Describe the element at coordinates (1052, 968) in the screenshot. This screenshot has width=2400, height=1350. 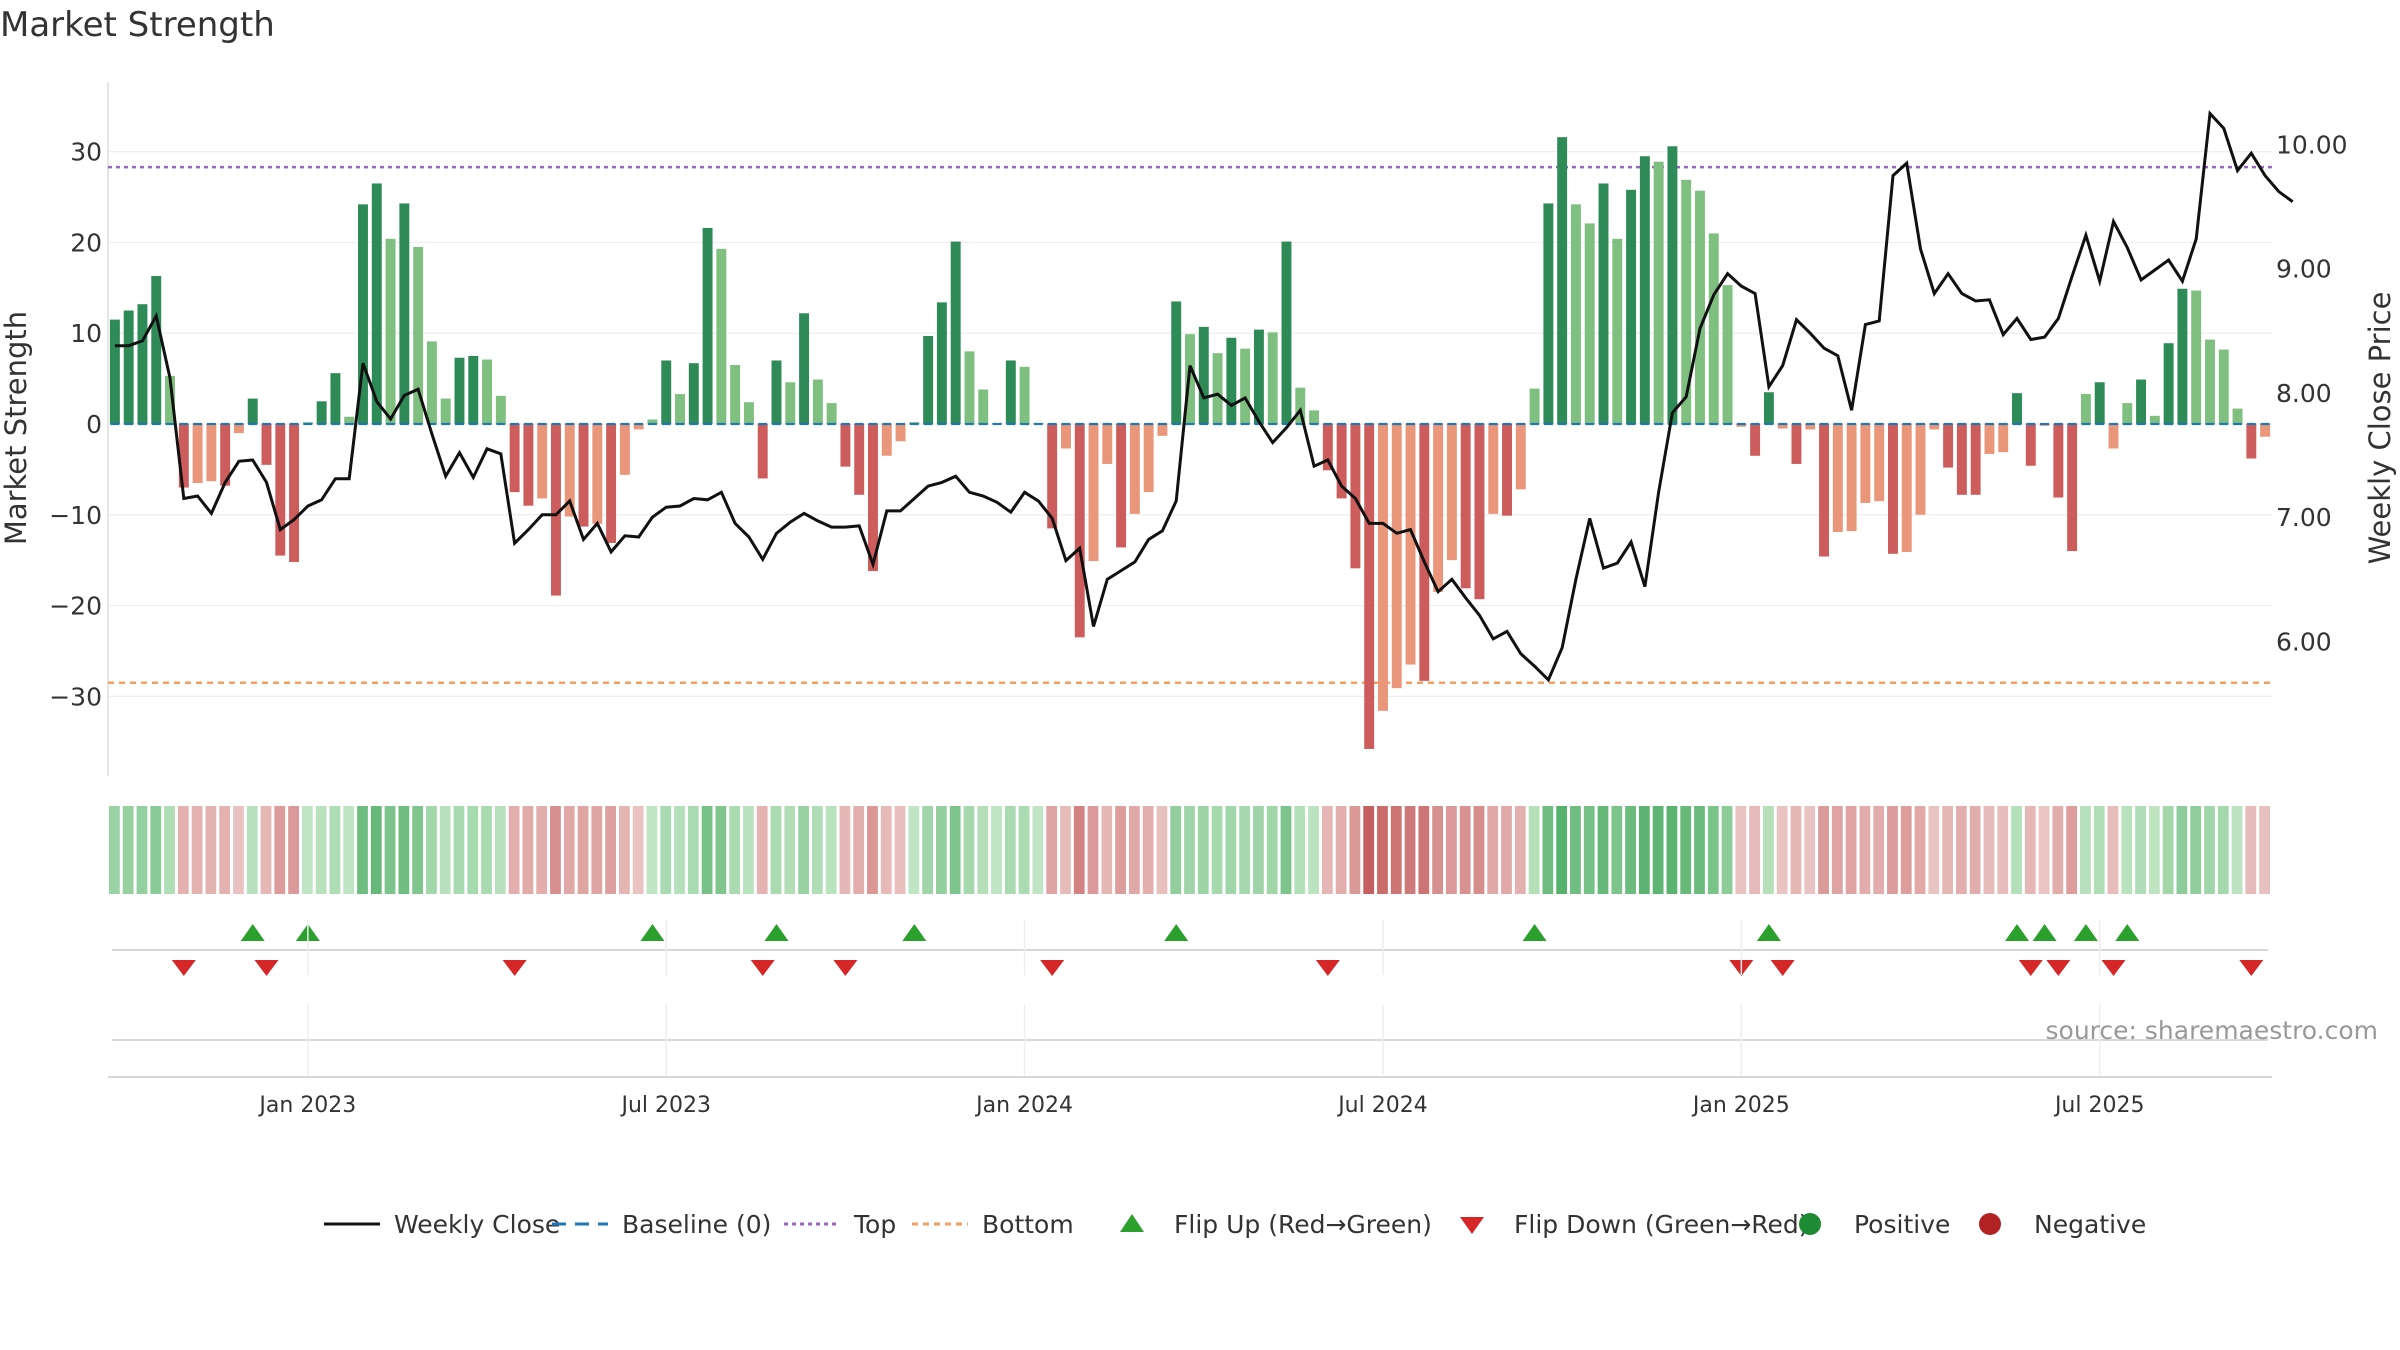
I see `flip-down-marker` at that location.